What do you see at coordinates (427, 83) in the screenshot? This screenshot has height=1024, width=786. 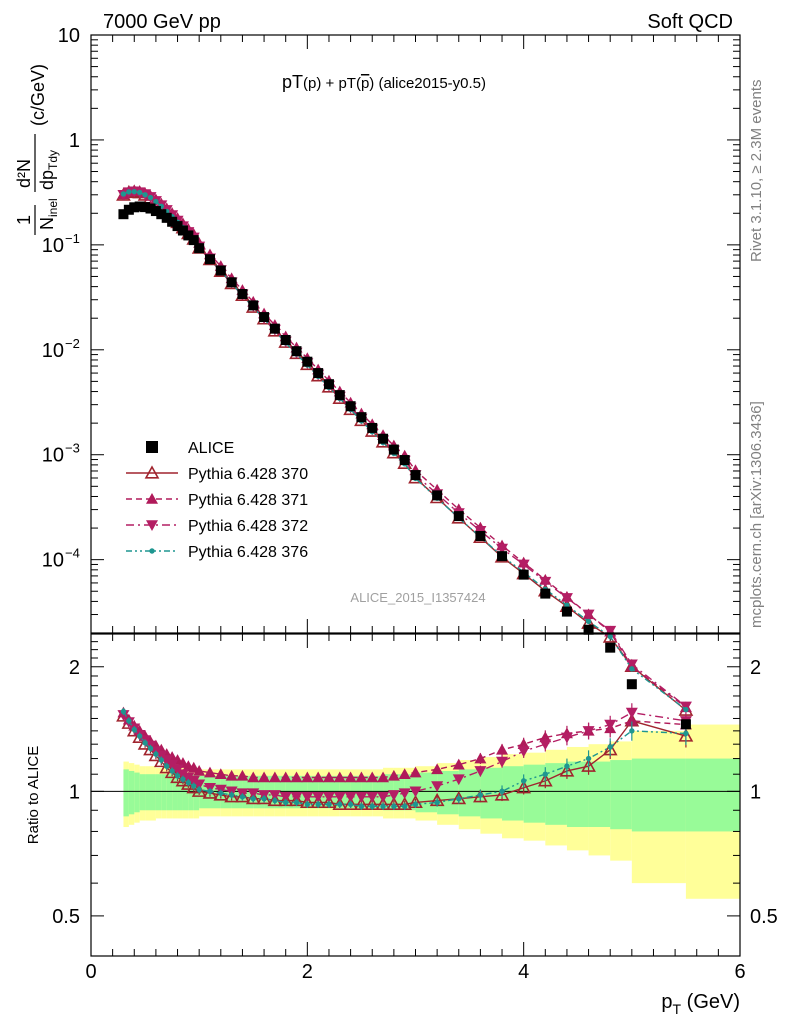 I see `plot-title-end: ) (alice2015-y0.5)` at bounding box center [427, 83].